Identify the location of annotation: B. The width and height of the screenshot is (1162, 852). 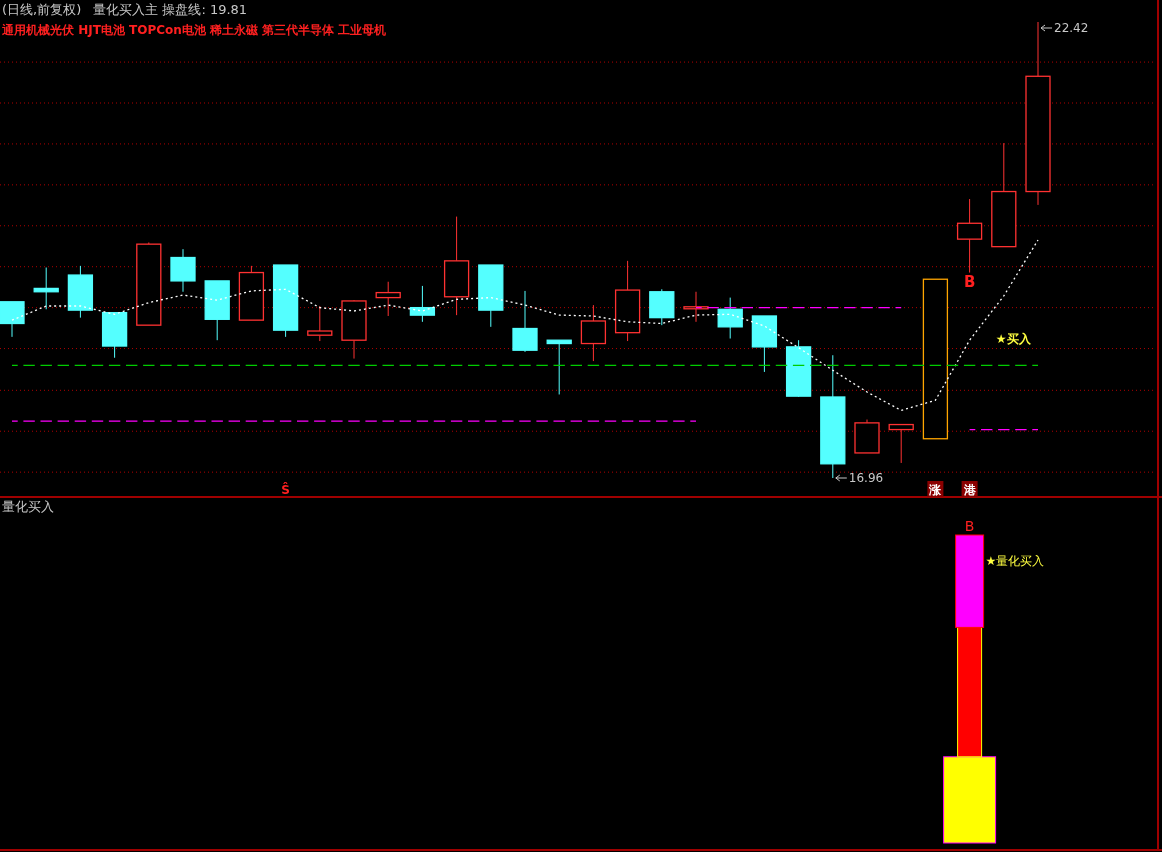
(969, 282).